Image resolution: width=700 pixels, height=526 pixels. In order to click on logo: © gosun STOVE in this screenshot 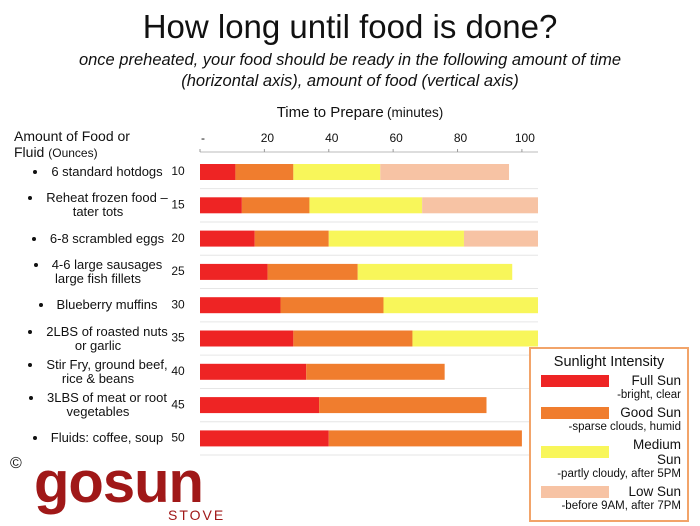, I will do `click(130, 487)`.